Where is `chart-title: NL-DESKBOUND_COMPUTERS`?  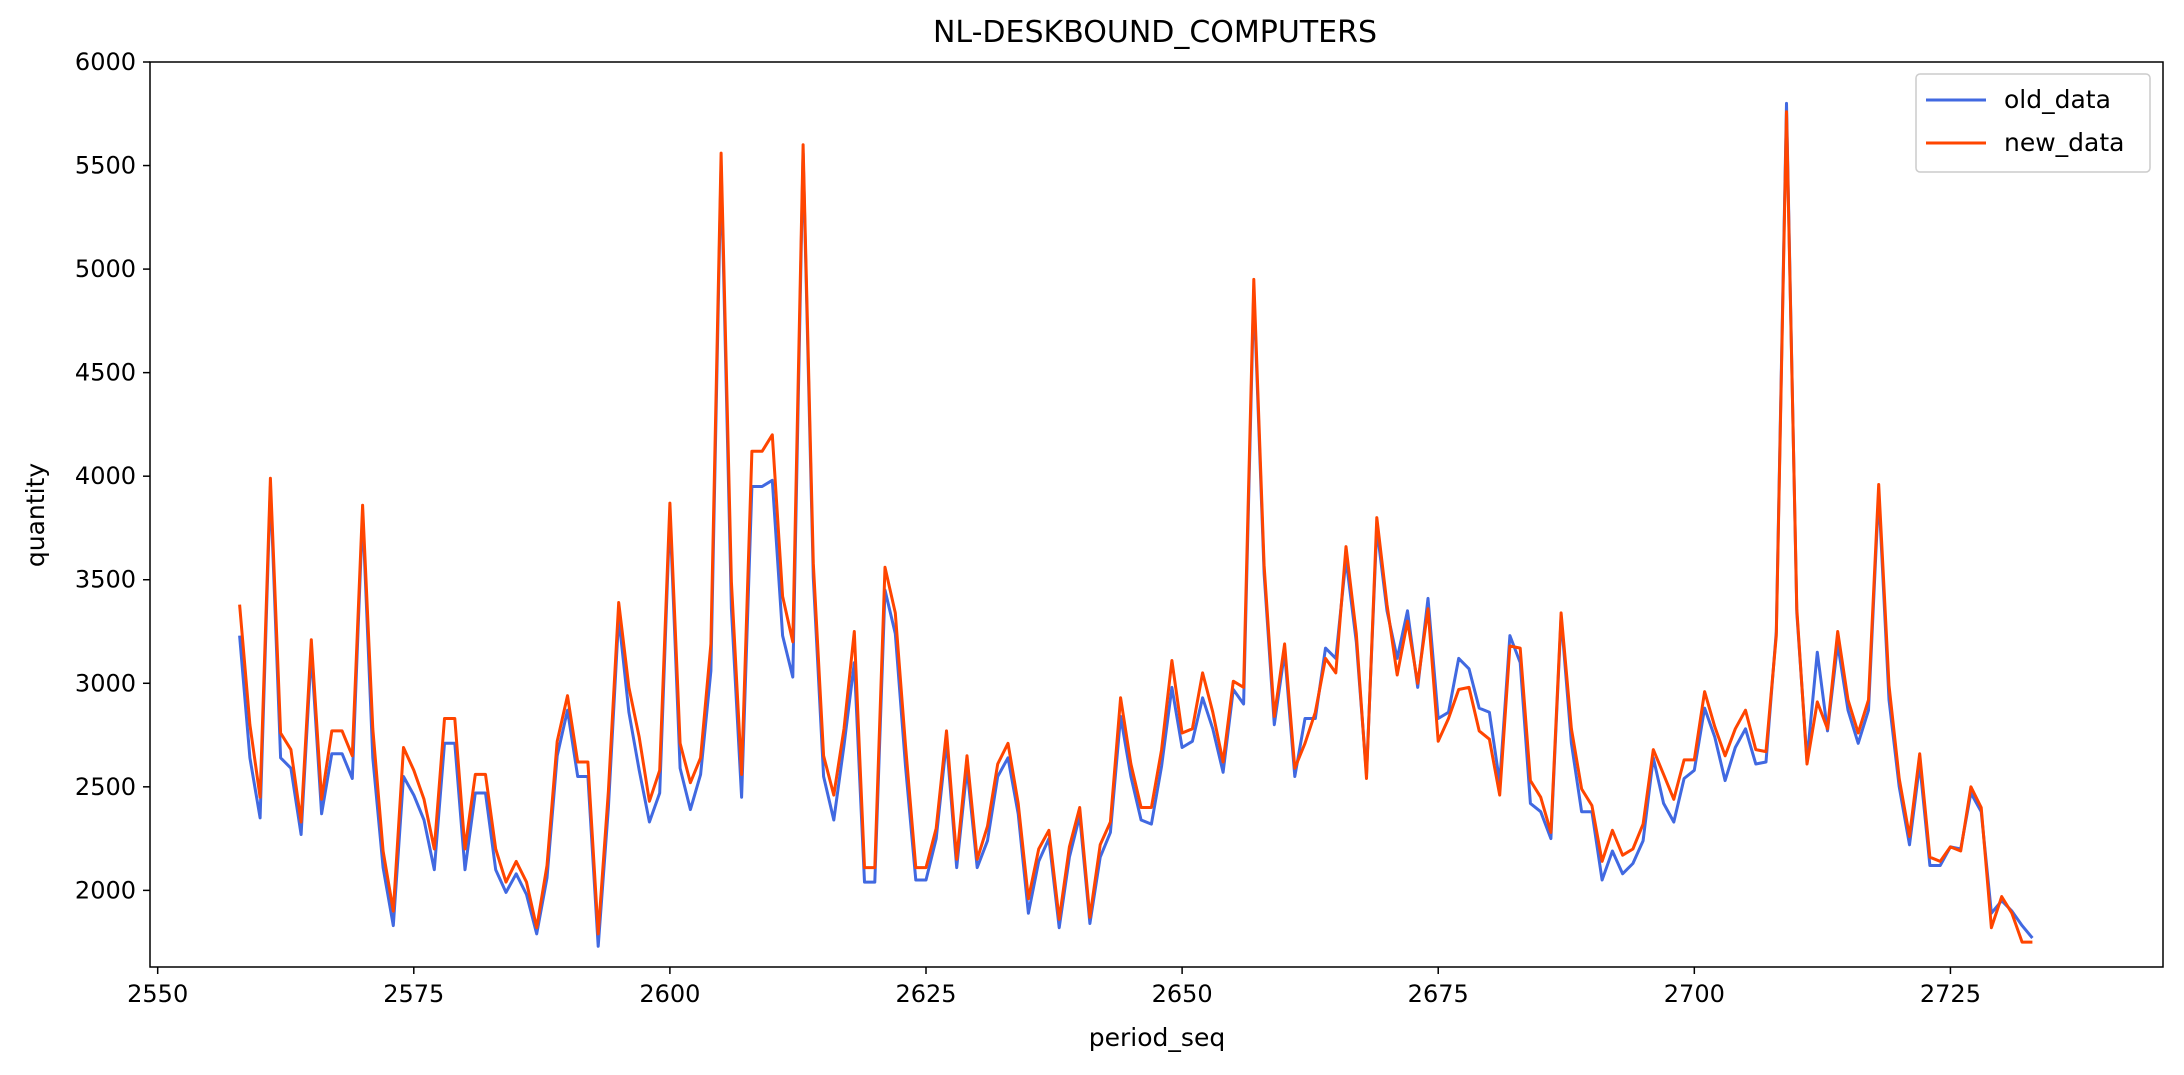 chart-title: NL-DESKBOUND_COMPUTERS is located at coordinates (1155, 32).